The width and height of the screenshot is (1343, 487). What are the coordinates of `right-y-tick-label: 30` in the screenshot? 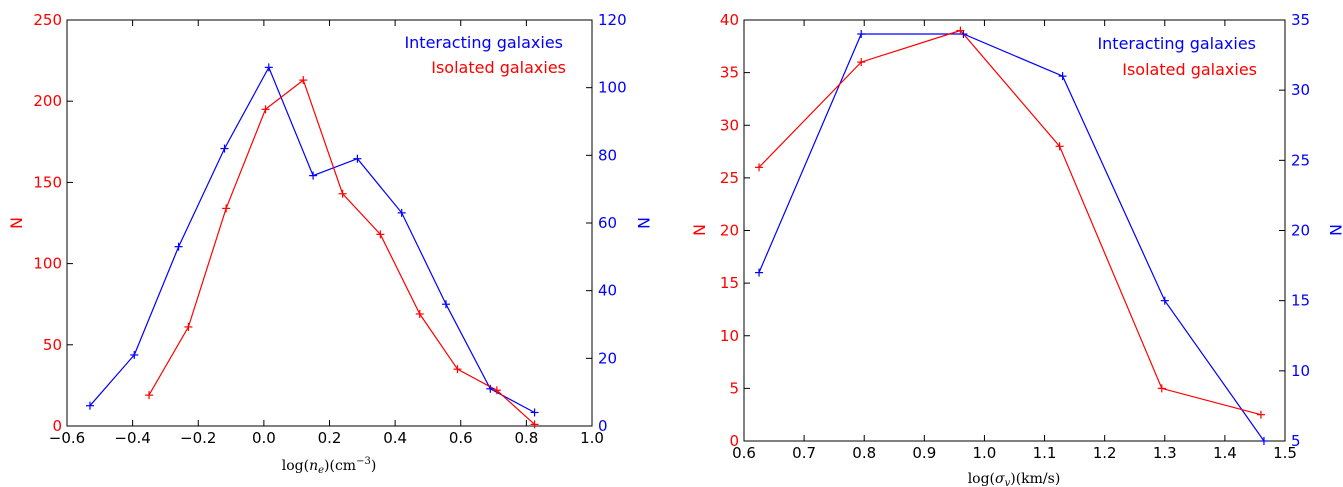 It's located at (1300, 90).